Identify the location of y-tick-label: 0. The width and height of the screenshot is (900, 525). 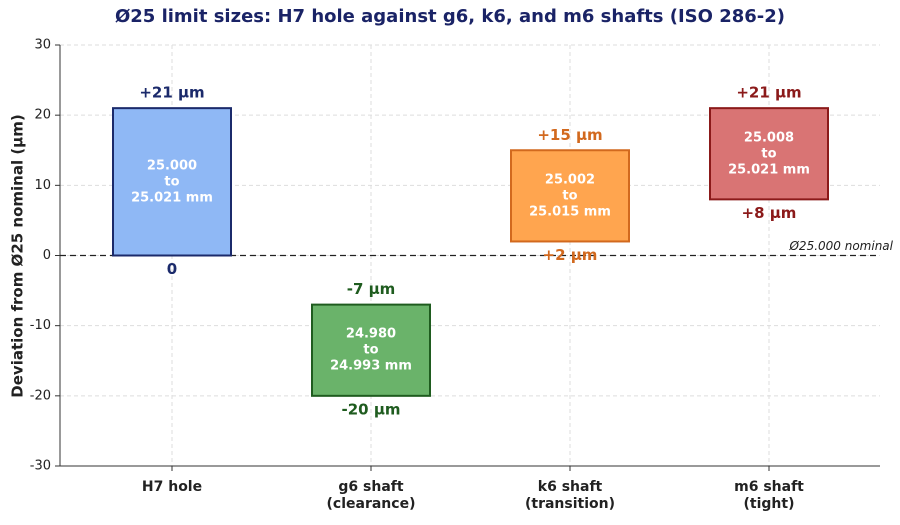
(47, 255).